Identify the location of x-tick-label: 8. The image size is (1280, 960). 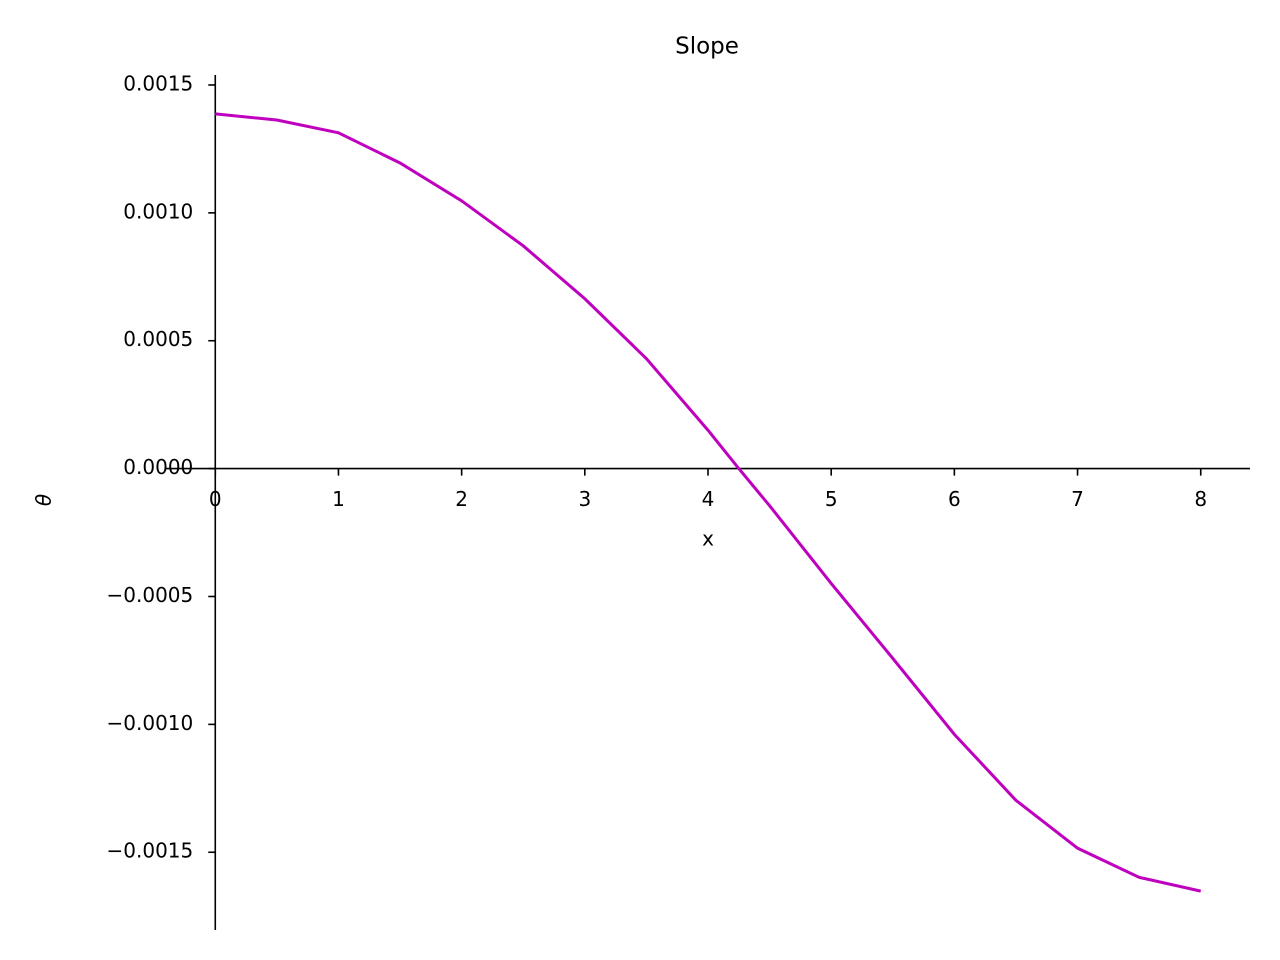
(1200, 499).